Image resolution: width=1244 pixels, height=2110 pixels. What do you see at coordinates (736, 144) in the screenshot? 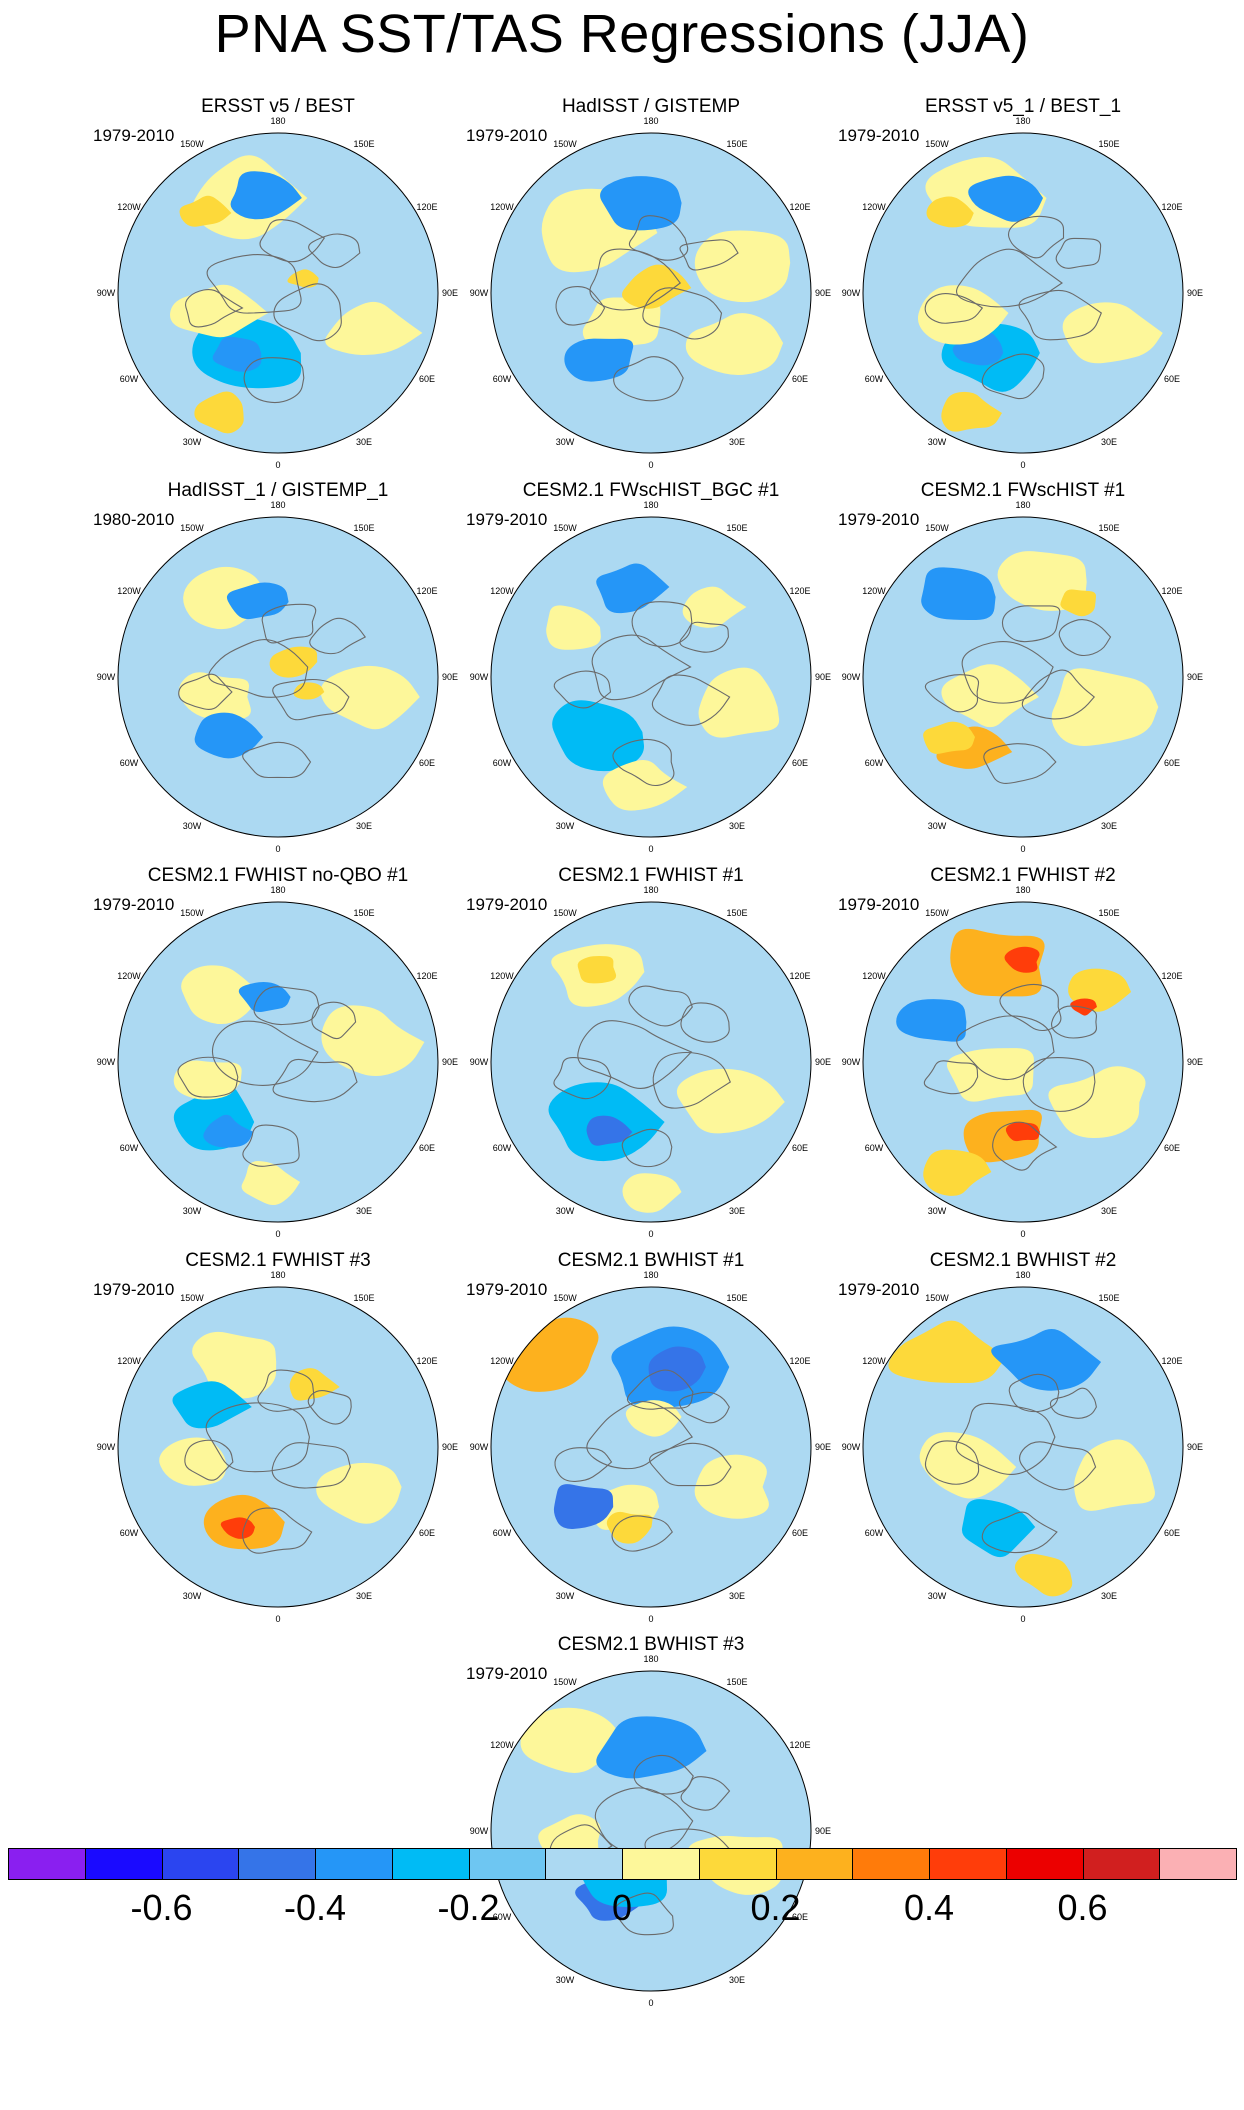
I see `longitude-label: 150E` at bounding box center [736, 144].